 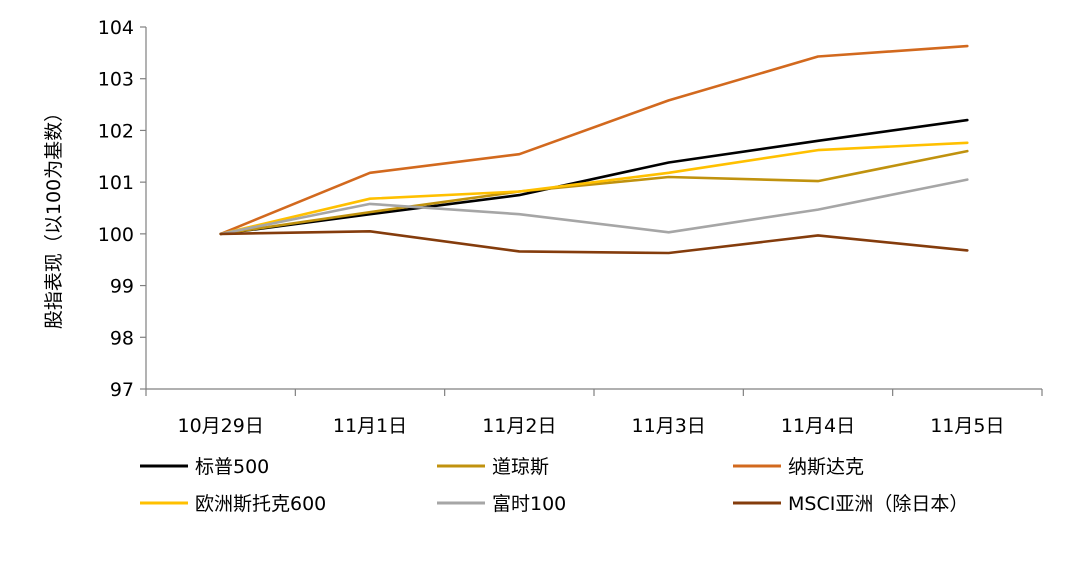 I want to click on y-tick-label: 104, so click(x=116, y=28).